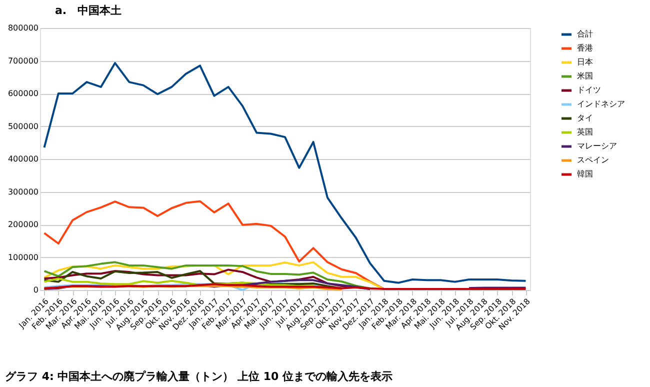 Image resolution: width=650 pixels, height=387 pixels. What do you see at coordinates (23, 159) in the screenshot?
I see `y-tick-label: 400000` at bounding box center [23, 159].